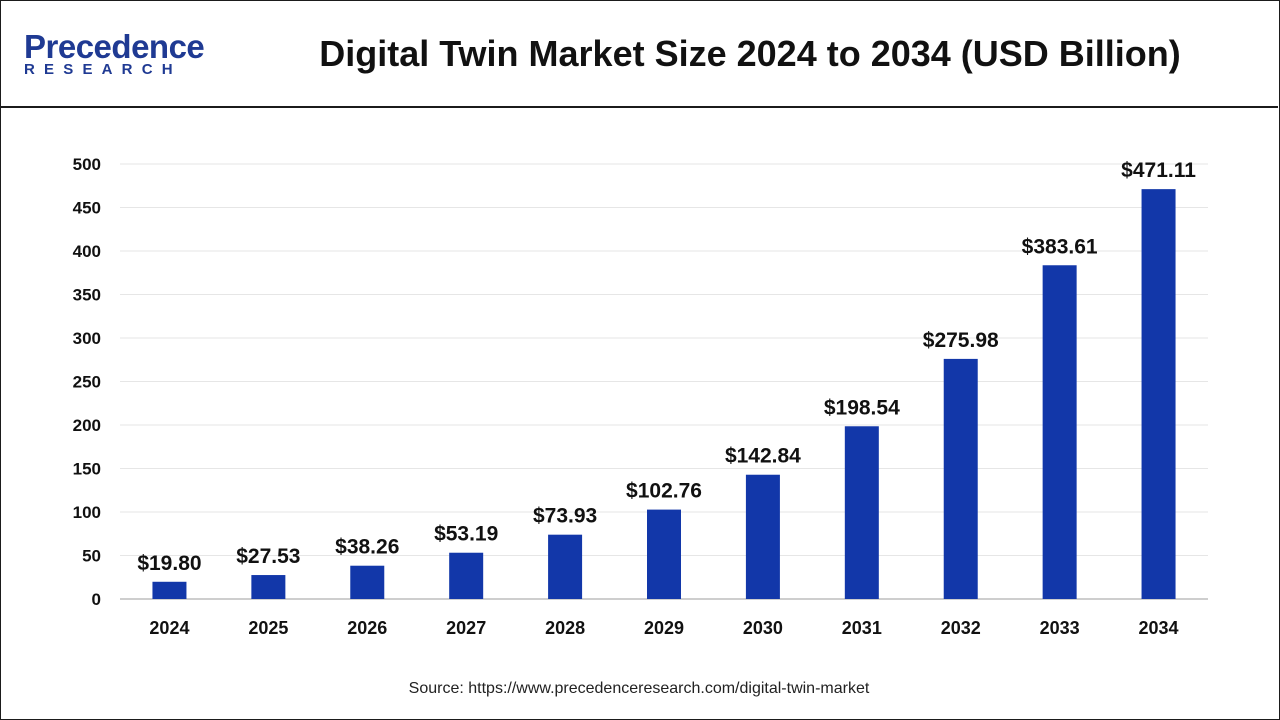 The height and width of the screenshot is (720, 1280). I want to click on data-label: $471.11, so click(1158, 170).